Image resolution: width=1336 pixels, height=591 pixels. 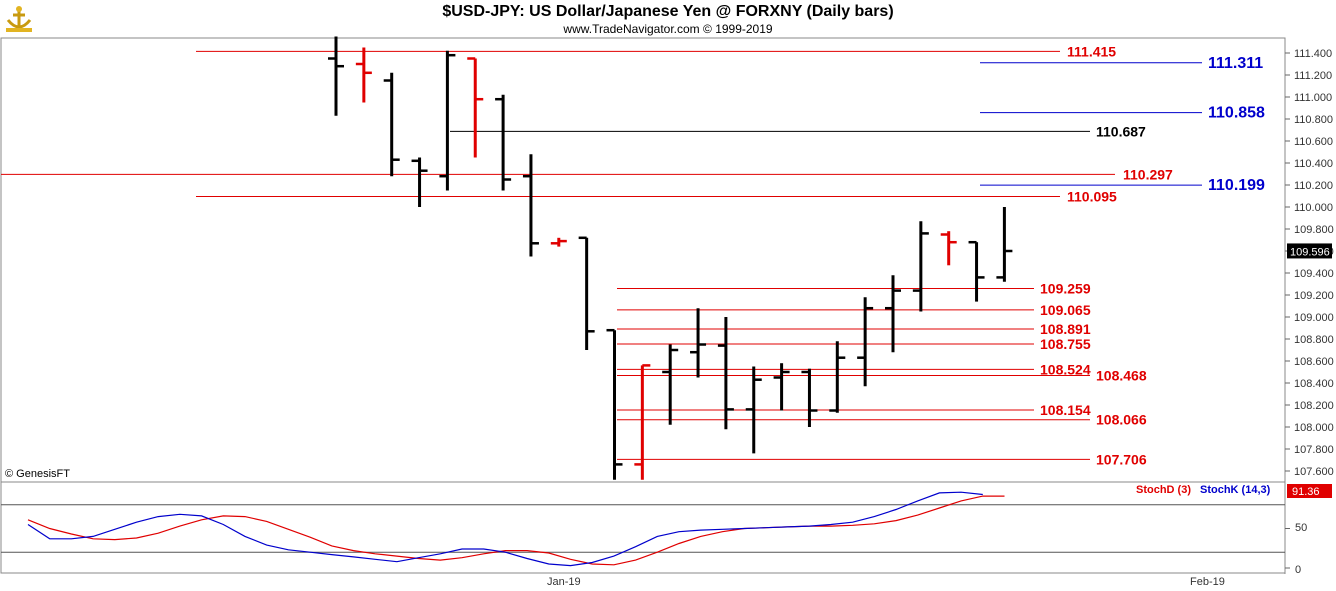 I want to click on level-label: 111.415, so click(x=1091, y=51).